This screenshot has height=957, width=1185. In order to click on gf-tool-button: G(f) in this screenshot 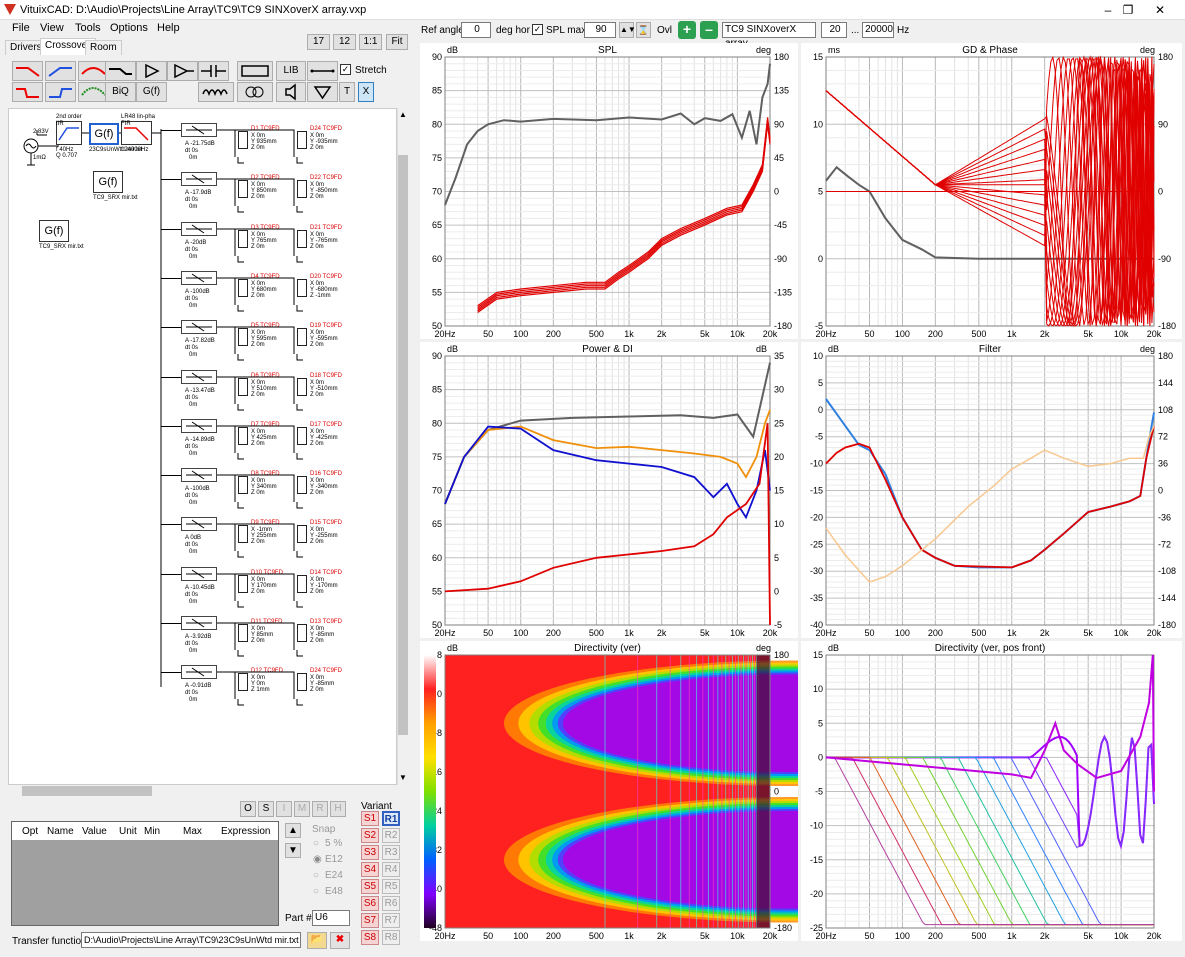, I will do `click(151, 92)`.